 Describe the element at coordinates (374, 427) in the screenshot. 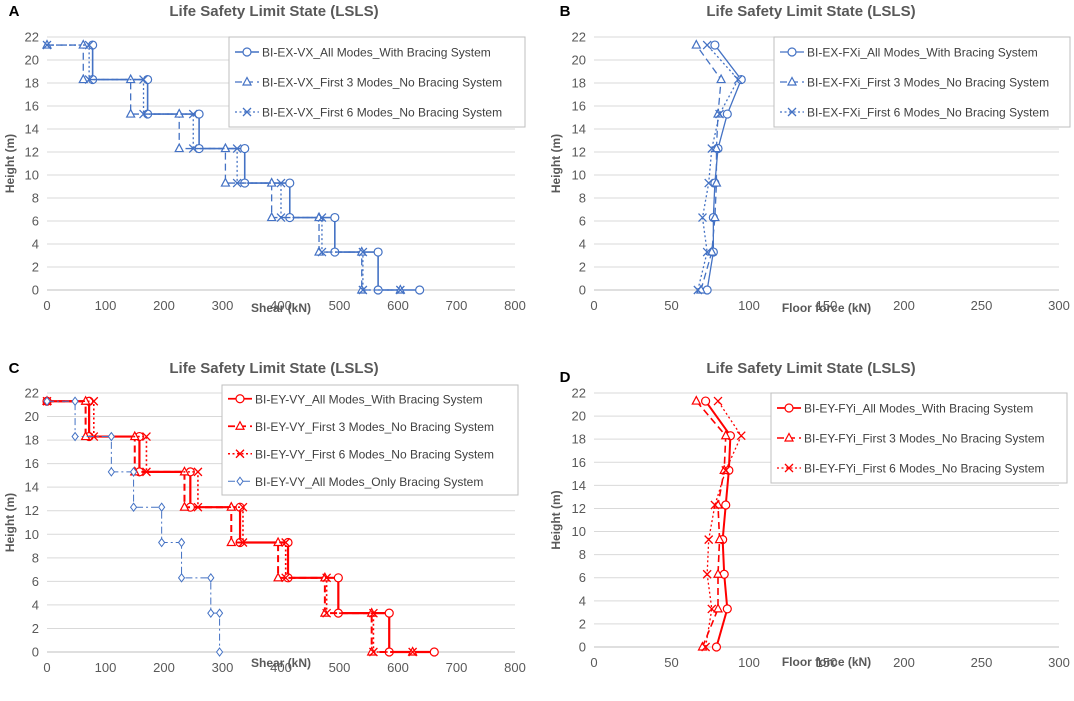

I see `legend-entry: BI-EY-VY_First 3 Modes_No Bracing System` at that location.